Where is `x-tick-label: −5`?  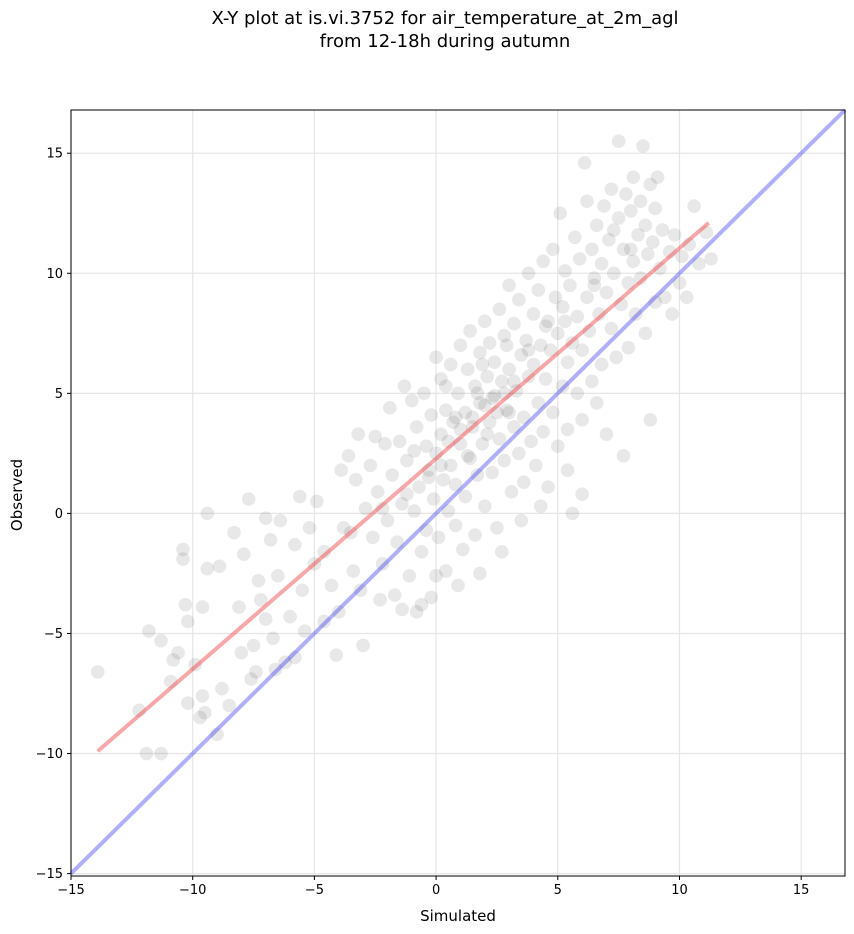
x-tick-label: −5 is located at coordinates (314, 890).